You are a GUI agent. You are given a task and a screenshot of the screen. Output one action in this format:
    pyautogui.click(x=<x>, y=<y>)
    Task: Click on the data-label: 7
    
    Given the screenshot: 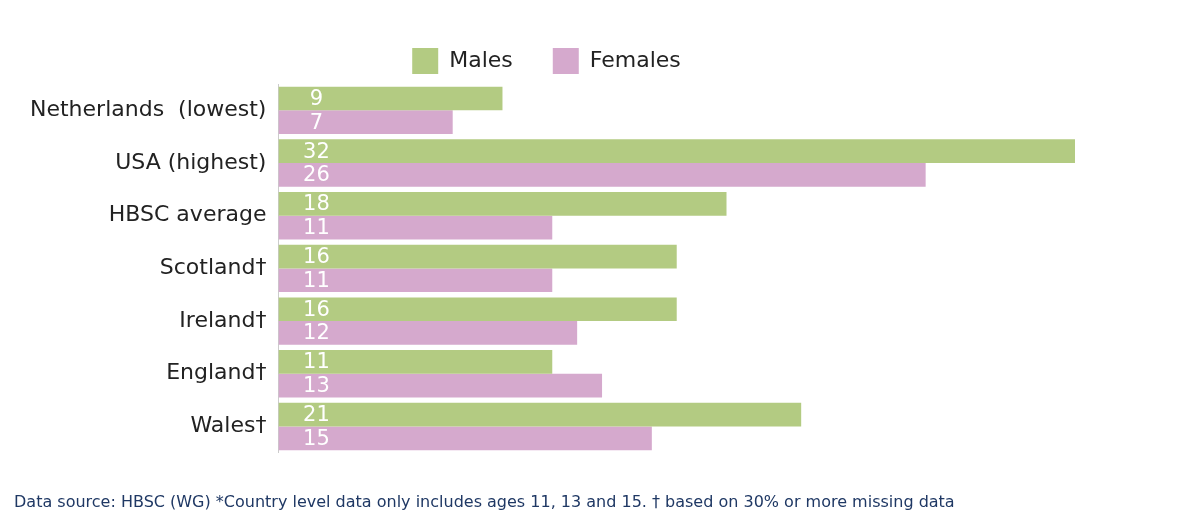 What is the action you would take?
    pyautogui.click(x=316, y=121)
    